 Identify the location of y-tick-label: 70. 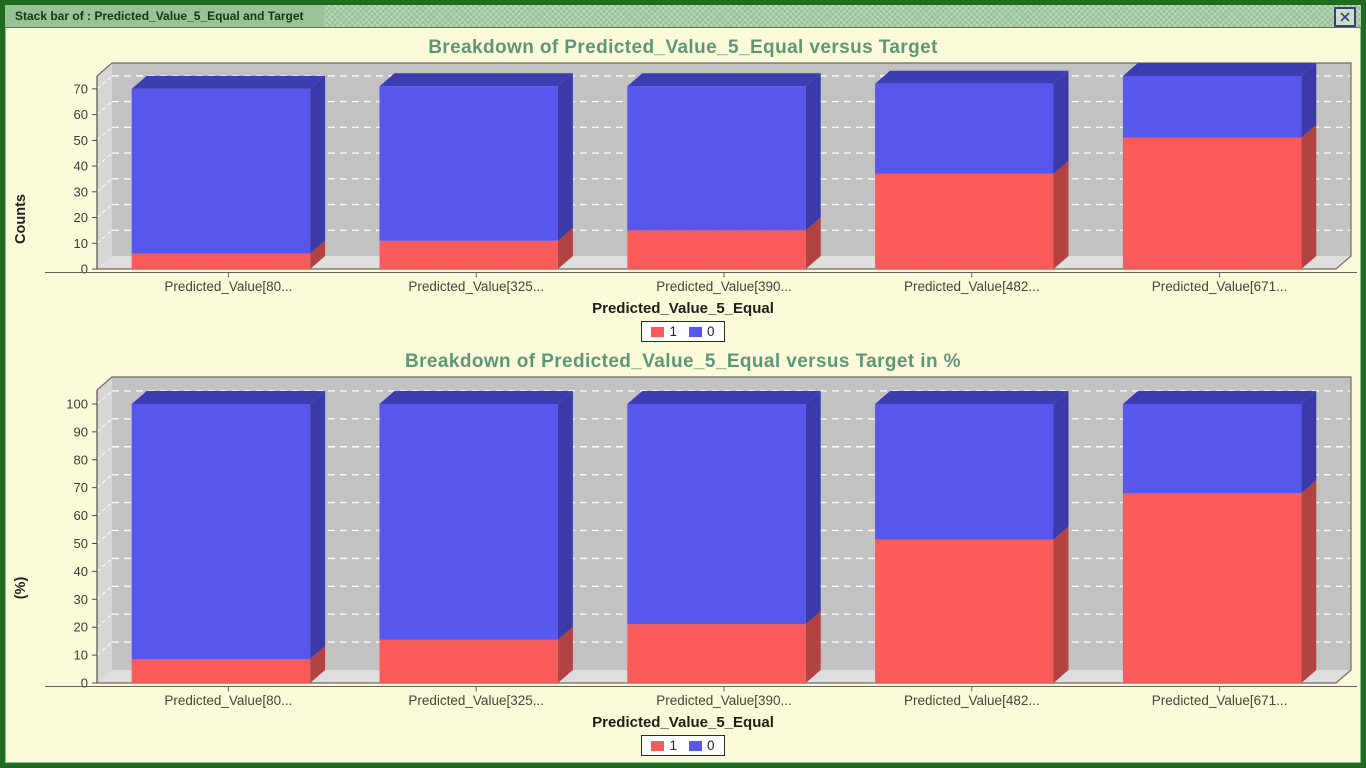
(81, 88).